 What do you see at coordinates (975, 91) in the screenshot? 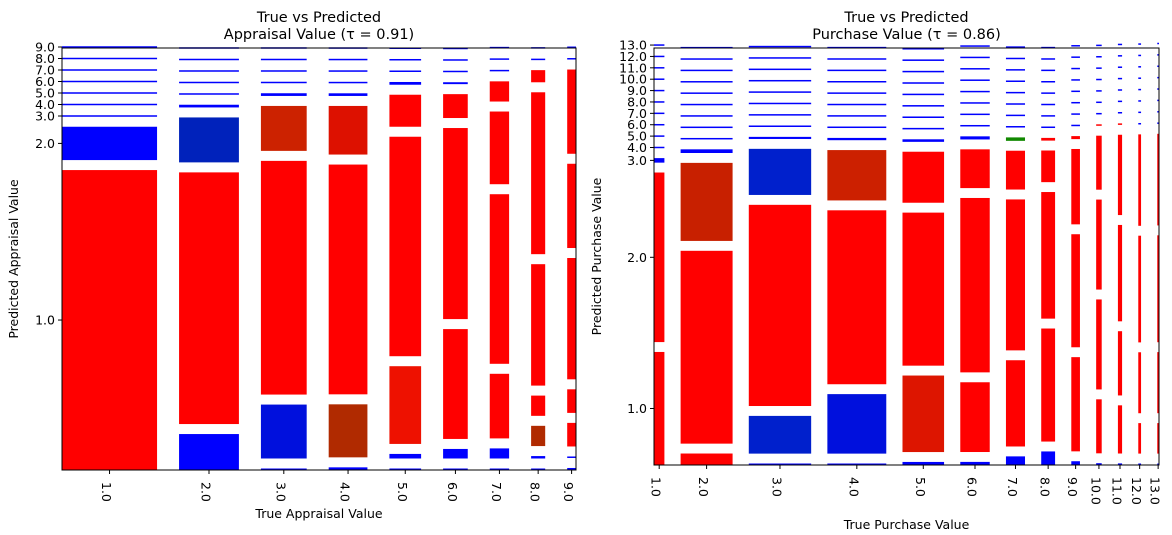
I see `mosaic-cell-c6-r9` at bounding box center [975, 91].